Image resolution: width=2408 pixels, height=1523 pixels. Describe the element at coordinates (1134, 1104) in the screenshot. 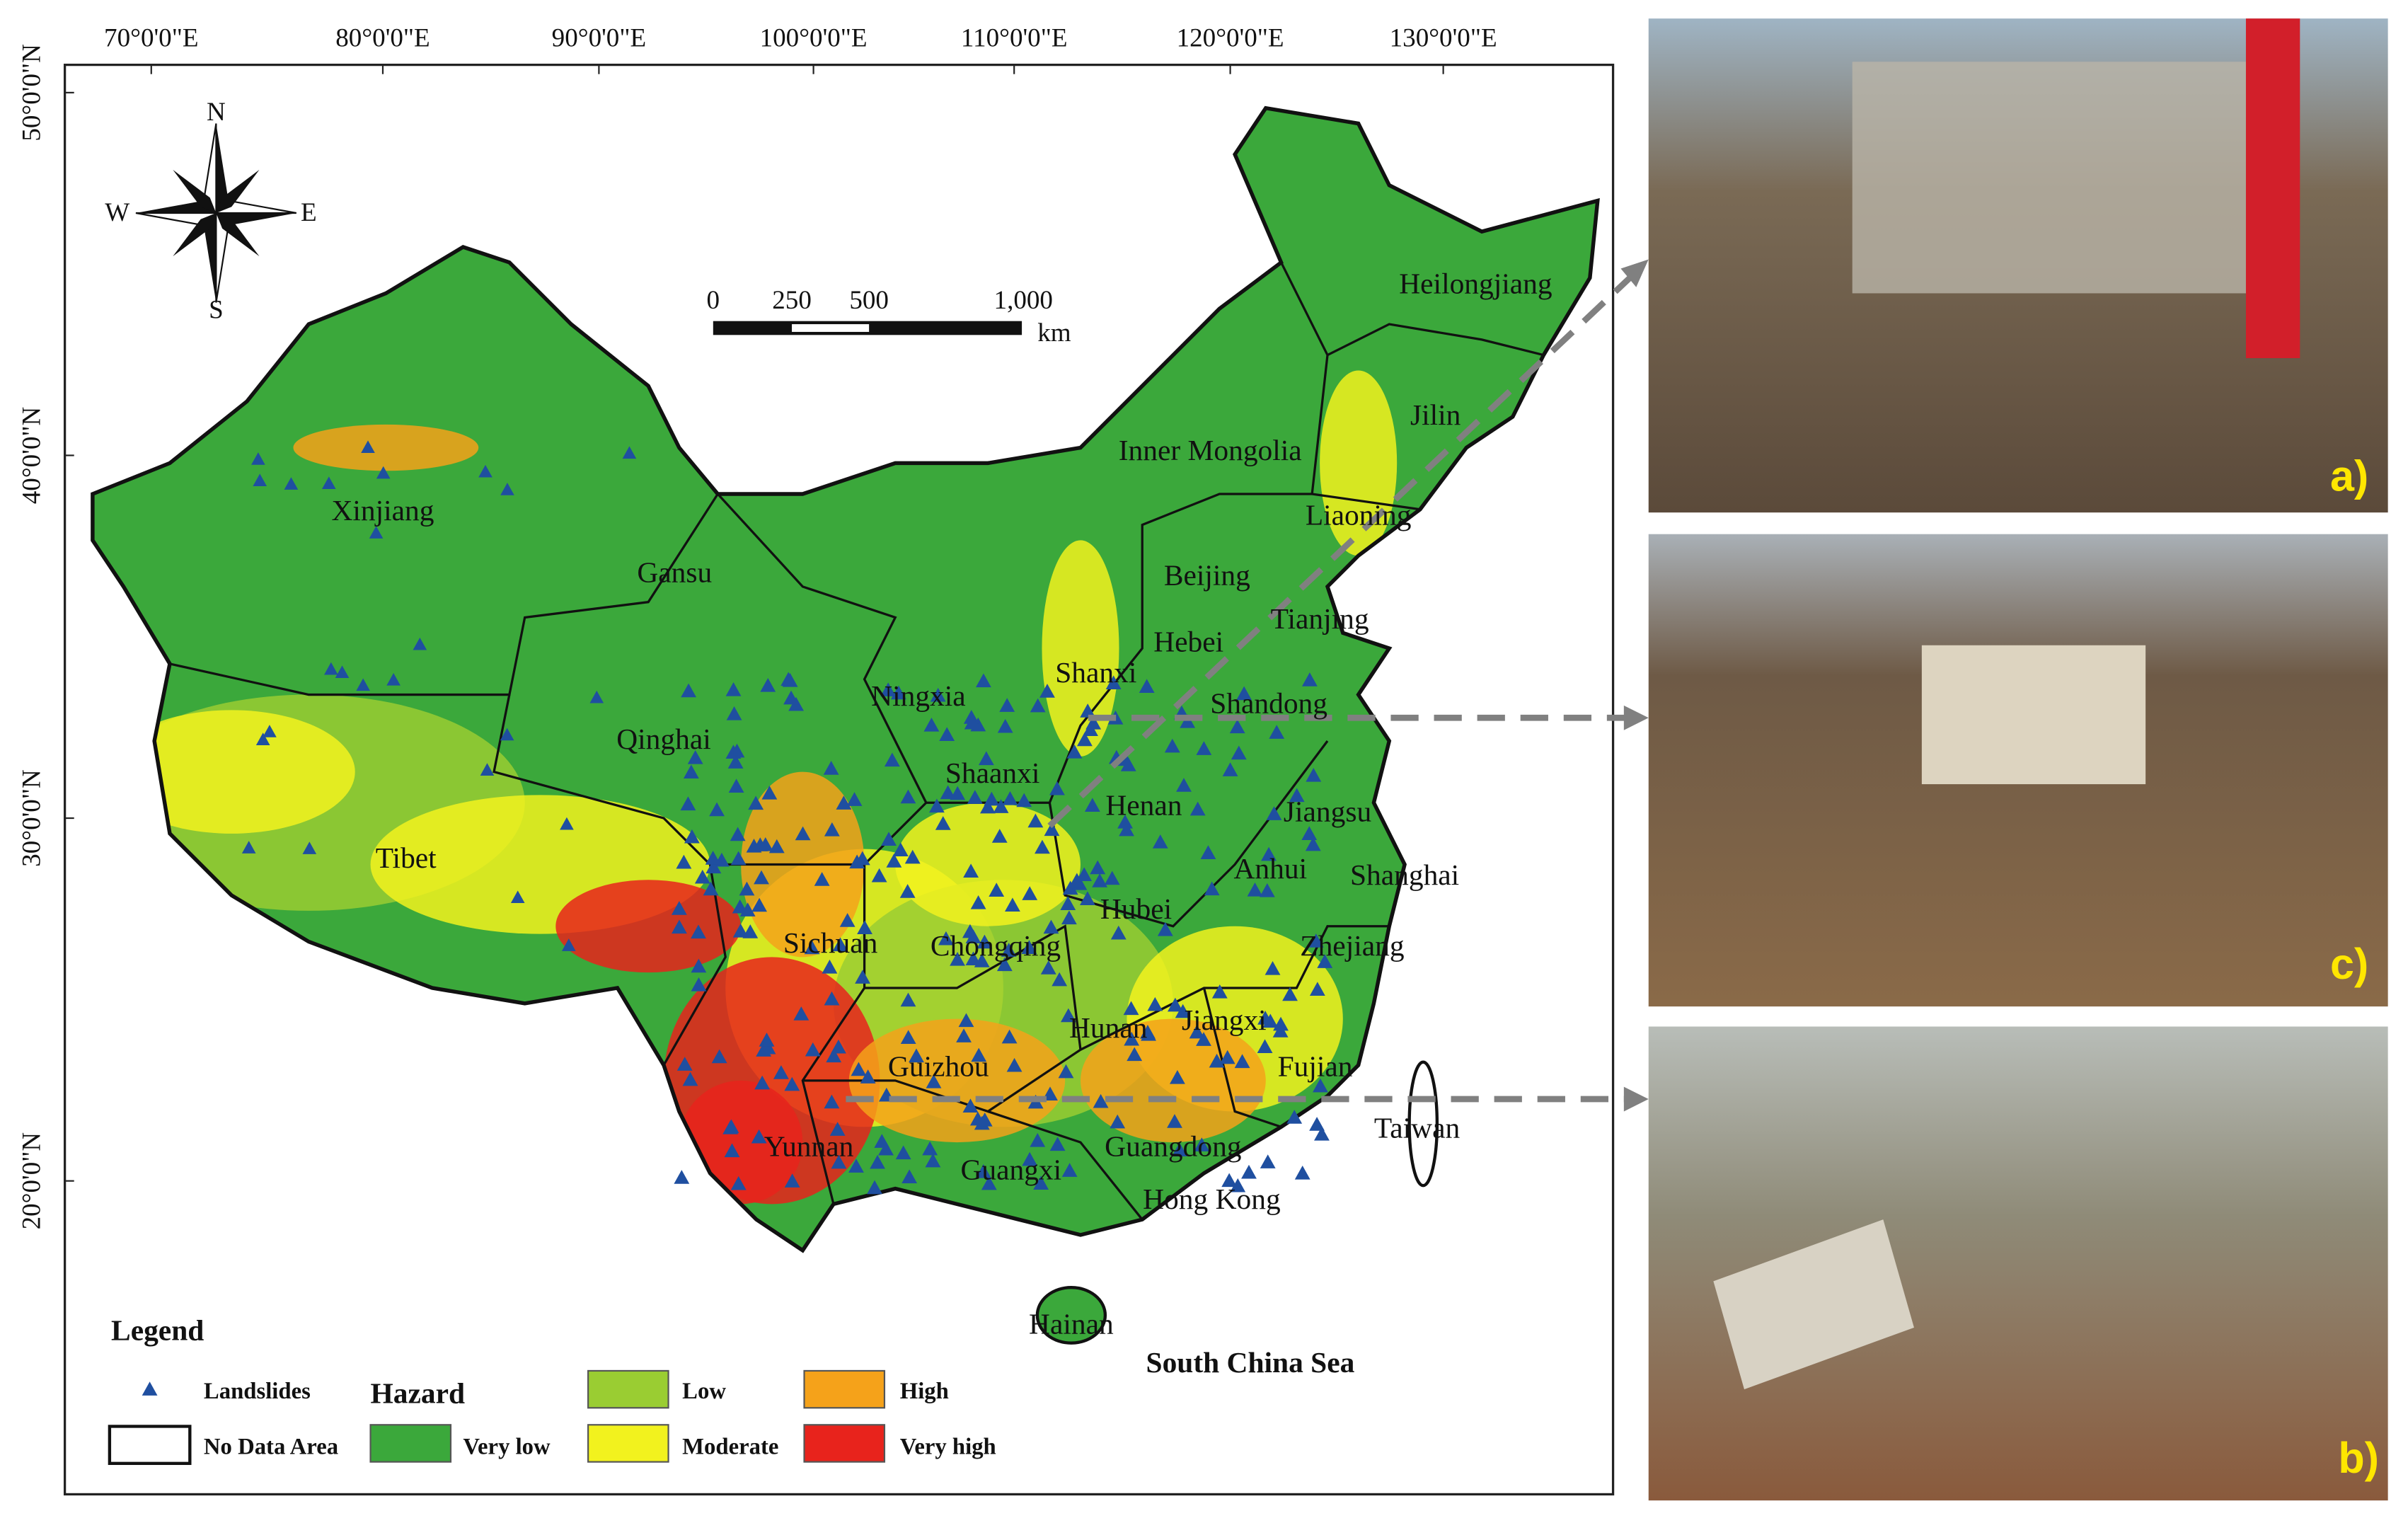

I see `border` at that location.